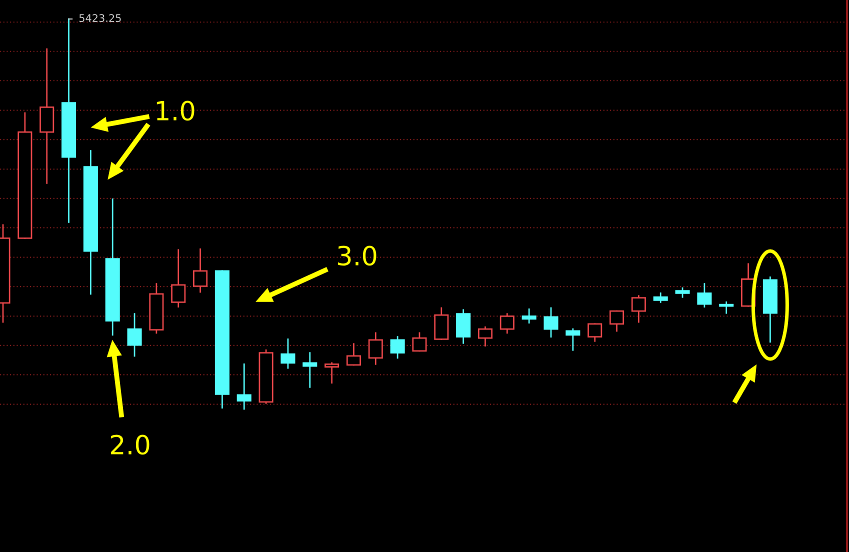 The image size is (849, 552). Describe the element at coordinates (130, 444) in the screenshot. I see `text: 2.0` at that location.